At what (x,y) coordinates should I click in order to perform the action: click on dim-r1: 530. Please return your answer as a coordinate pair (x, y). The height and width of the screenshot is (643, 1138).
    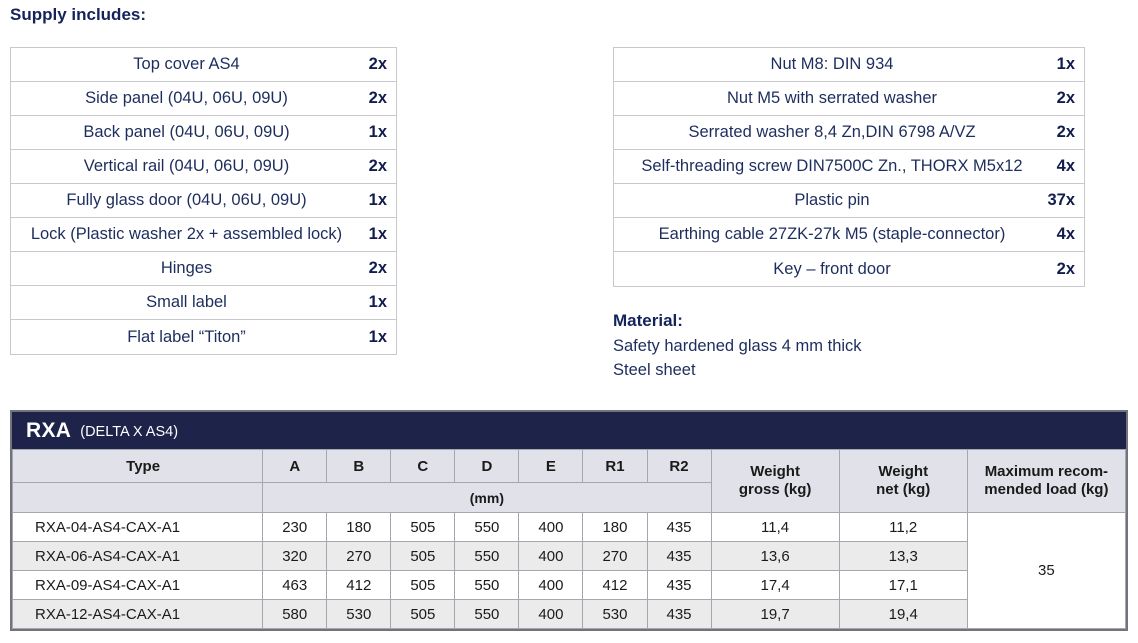
    Looking at the image, I should click on (615, 614).